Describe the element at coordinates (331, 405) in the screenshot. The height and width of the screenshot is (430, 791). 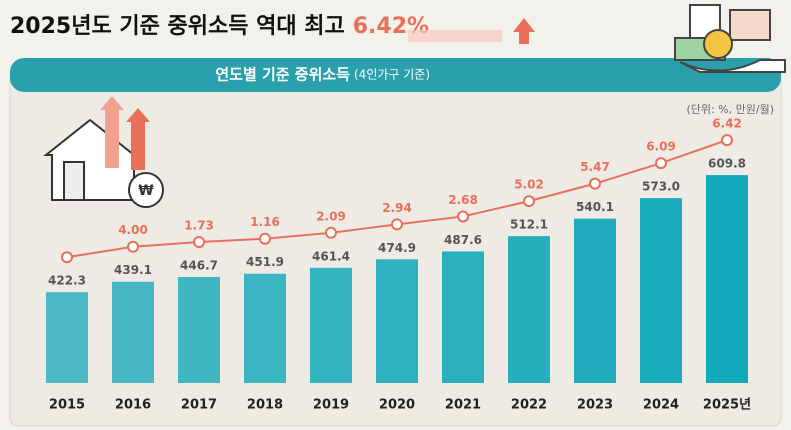
I see `x-tick-label: 2019` at that location.